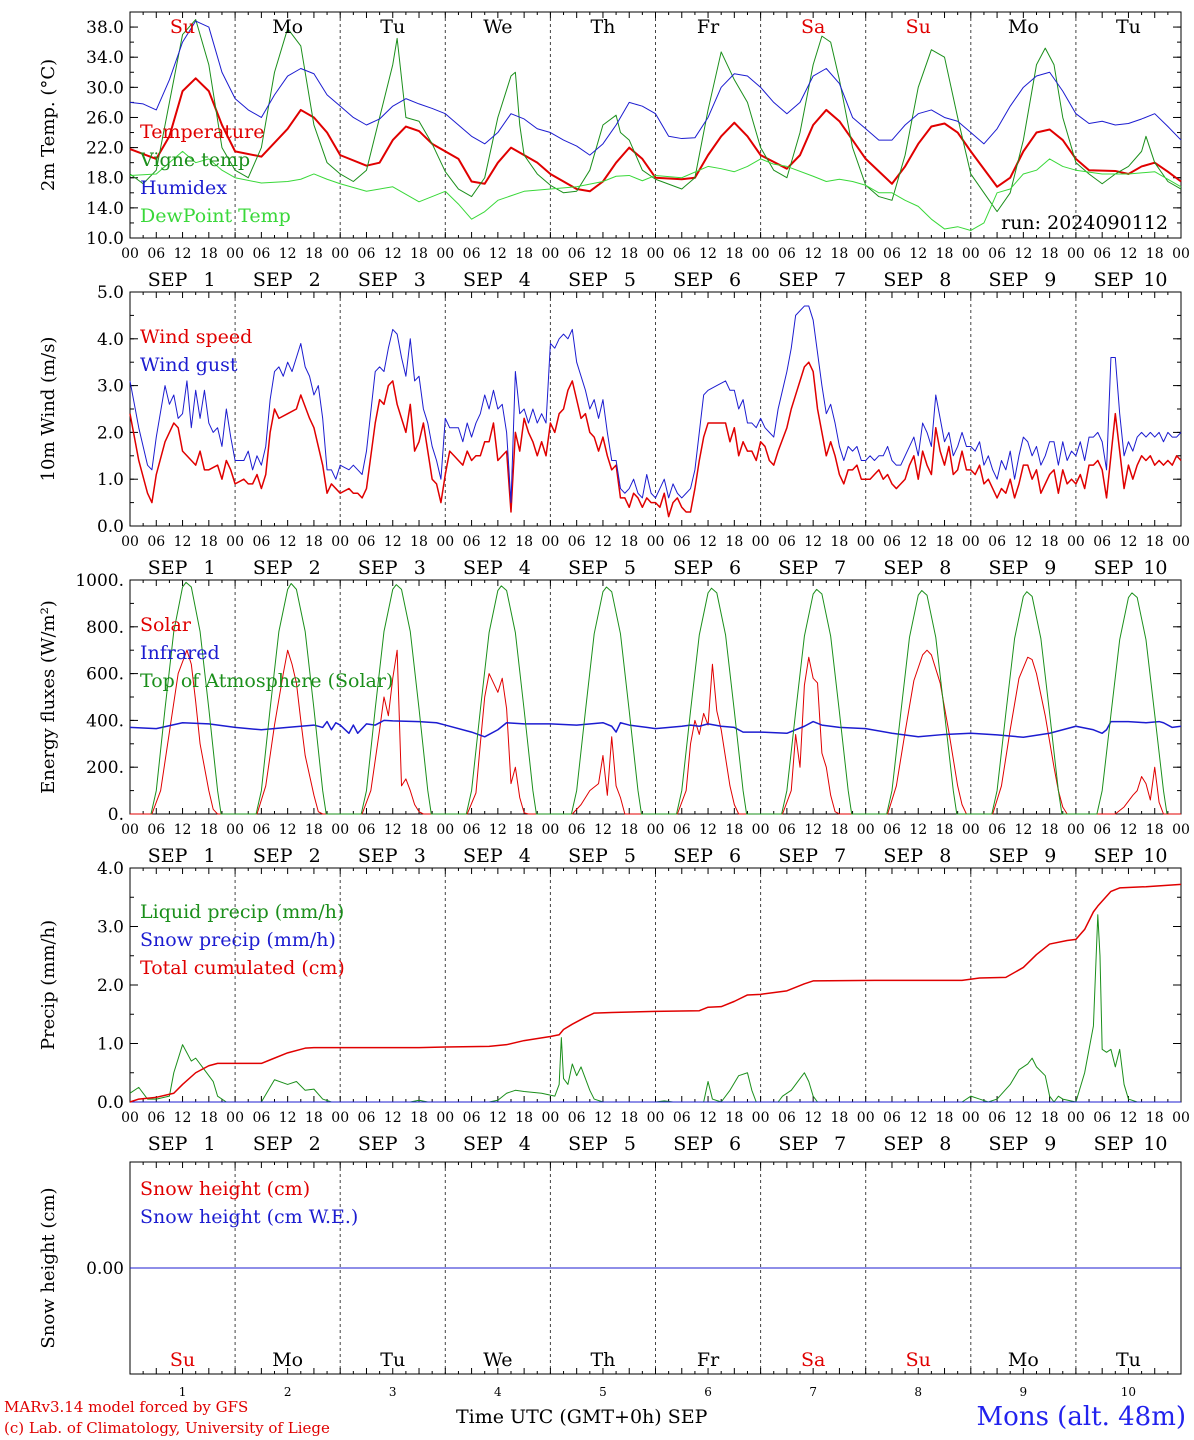 The image size is (1194, 1440). Describe the element at coordinates (602, 27) in the screenshot. I see `weekday-label: Th` at that location.